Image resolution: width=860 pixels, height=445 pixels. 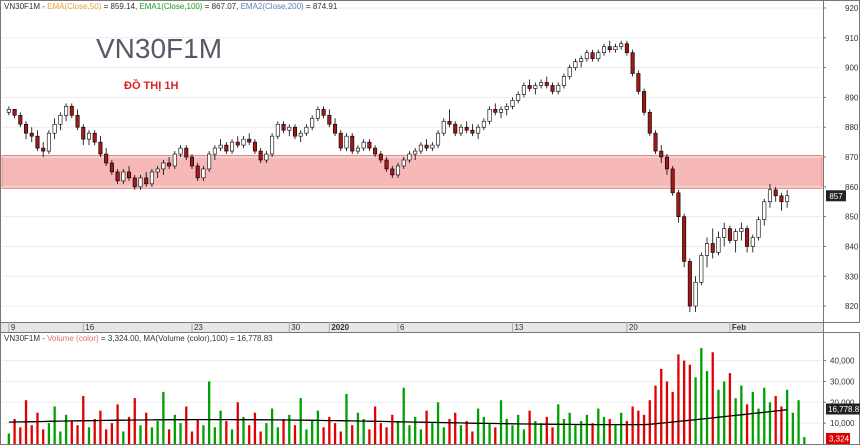 What do you see at coordinates (377, 327) in the screenshot?
I see `x-axis-ticks: 9 16 23 30 2020 6 13 20 Feb` at bounding box center [377, 327].